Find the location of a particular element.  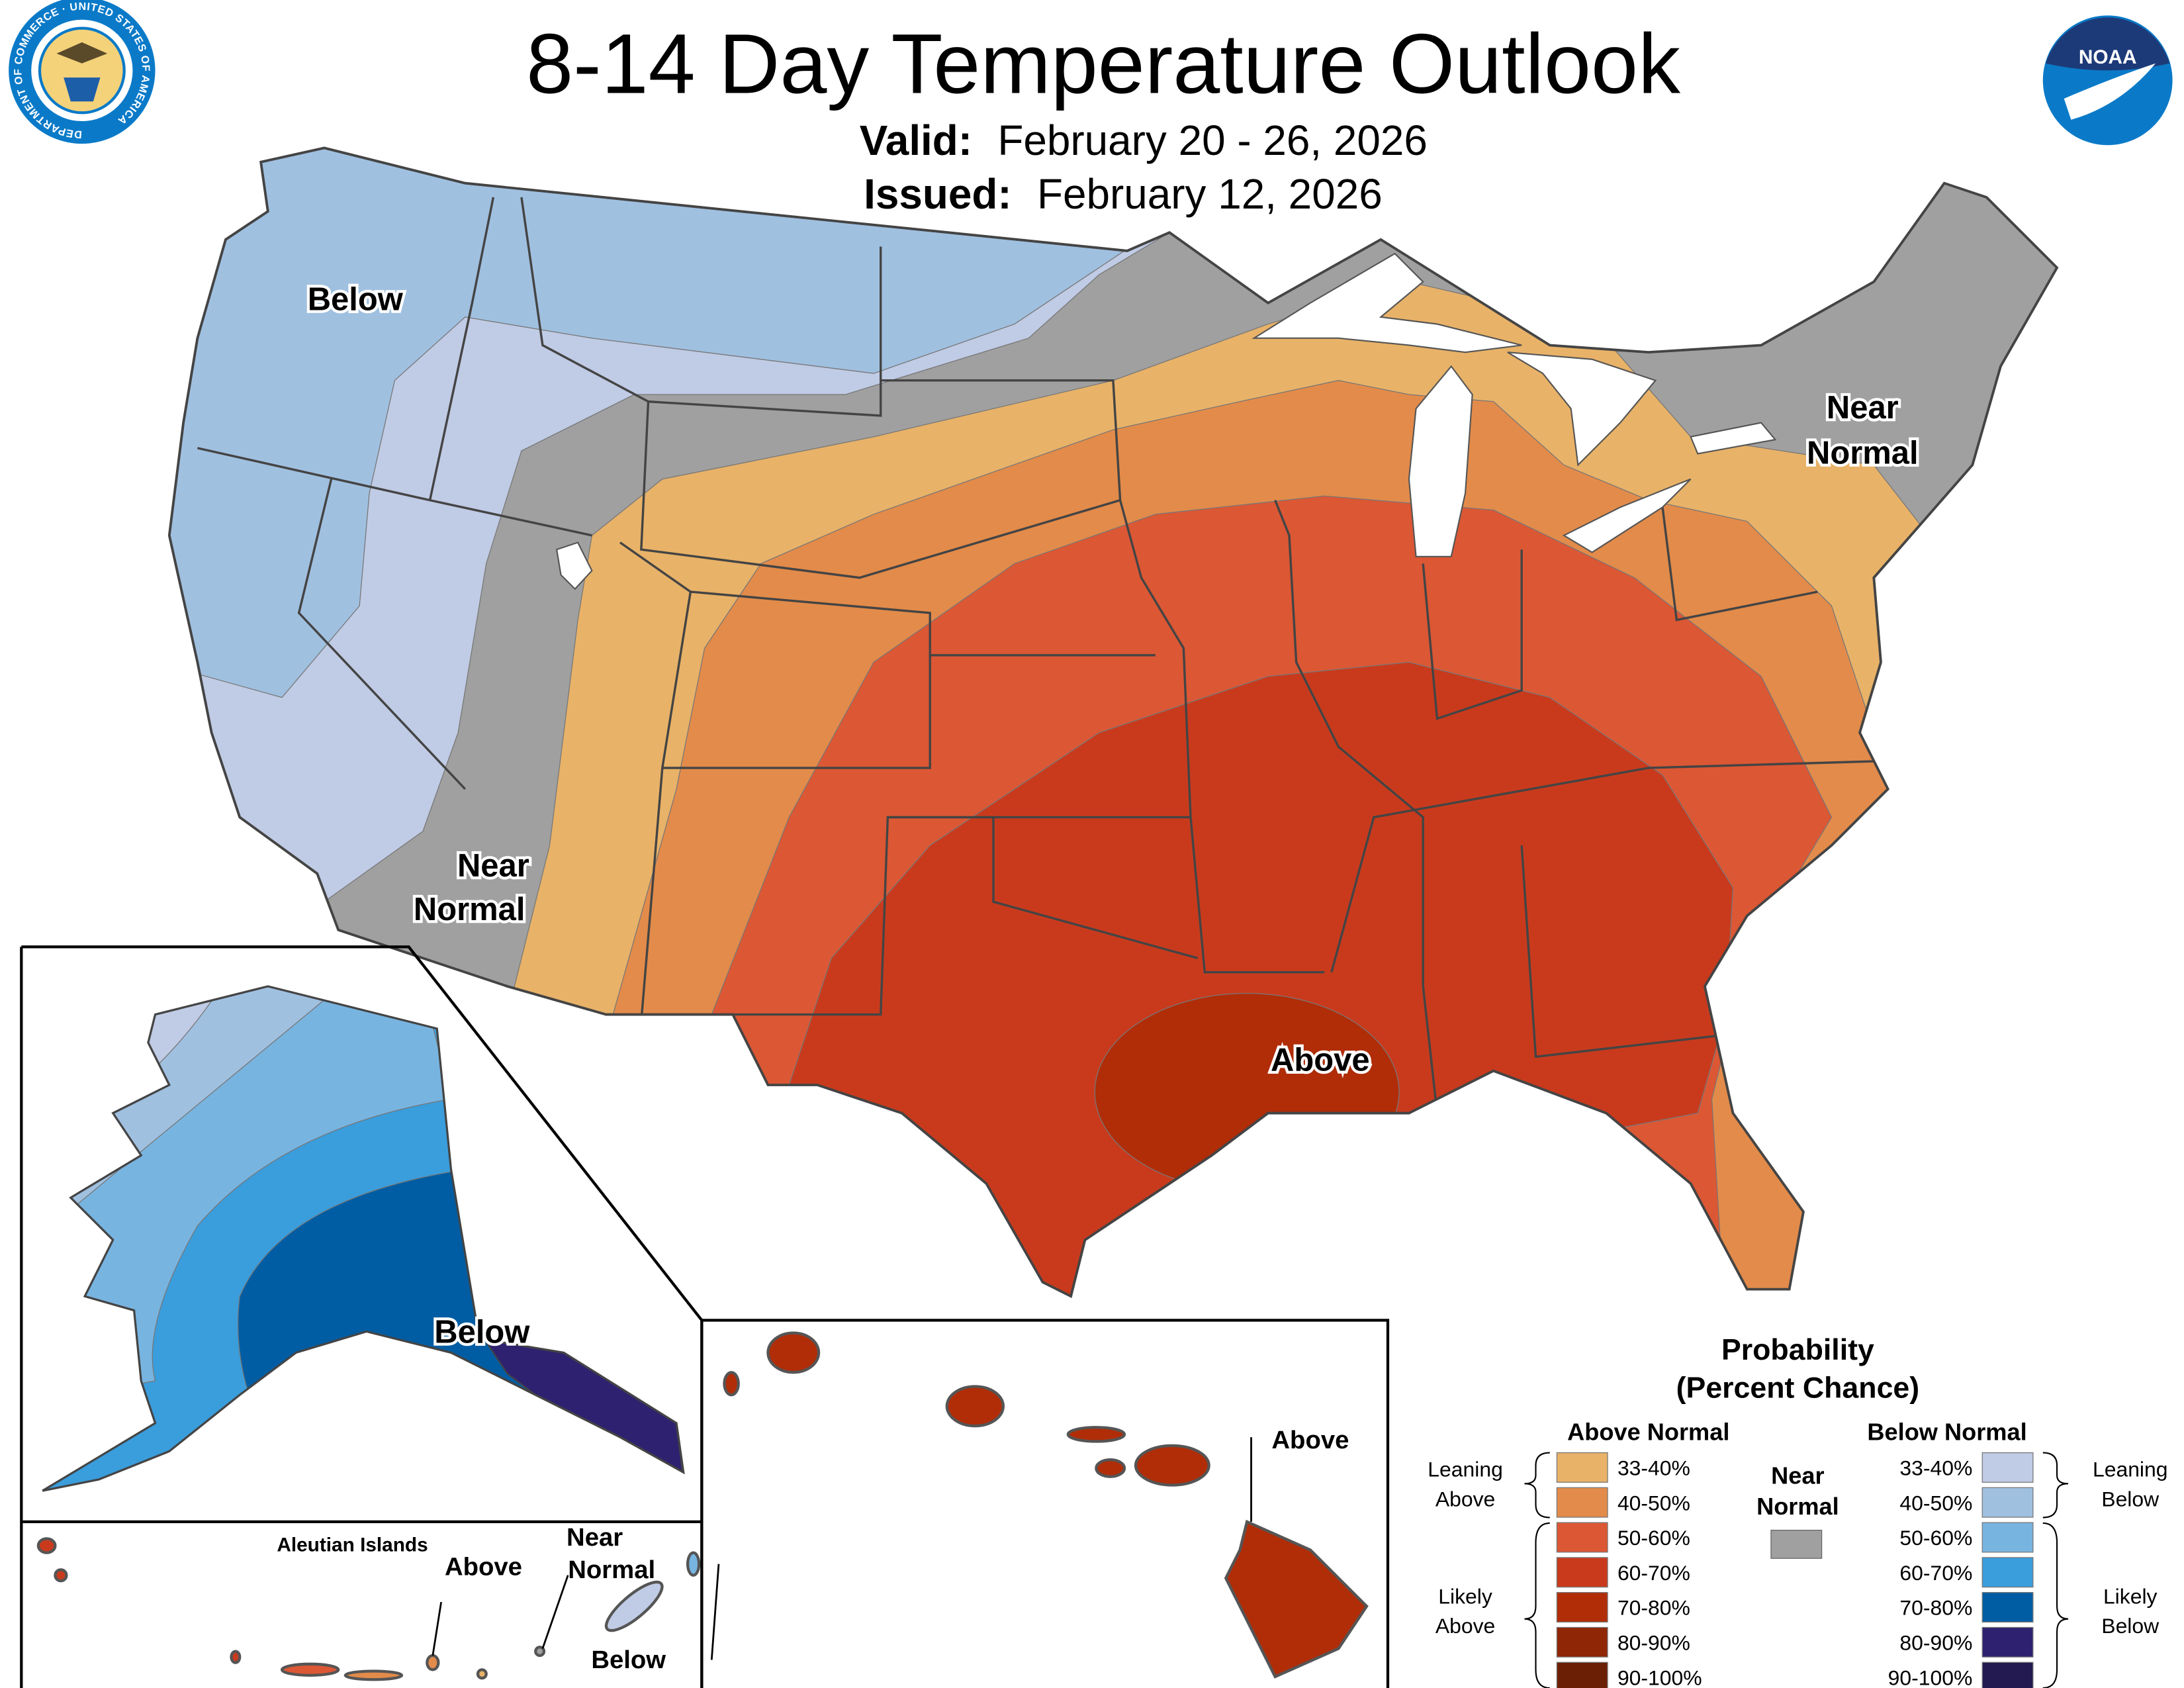

legend-leaning-above-1: Leaning is located at coordinates (1465, 1469).